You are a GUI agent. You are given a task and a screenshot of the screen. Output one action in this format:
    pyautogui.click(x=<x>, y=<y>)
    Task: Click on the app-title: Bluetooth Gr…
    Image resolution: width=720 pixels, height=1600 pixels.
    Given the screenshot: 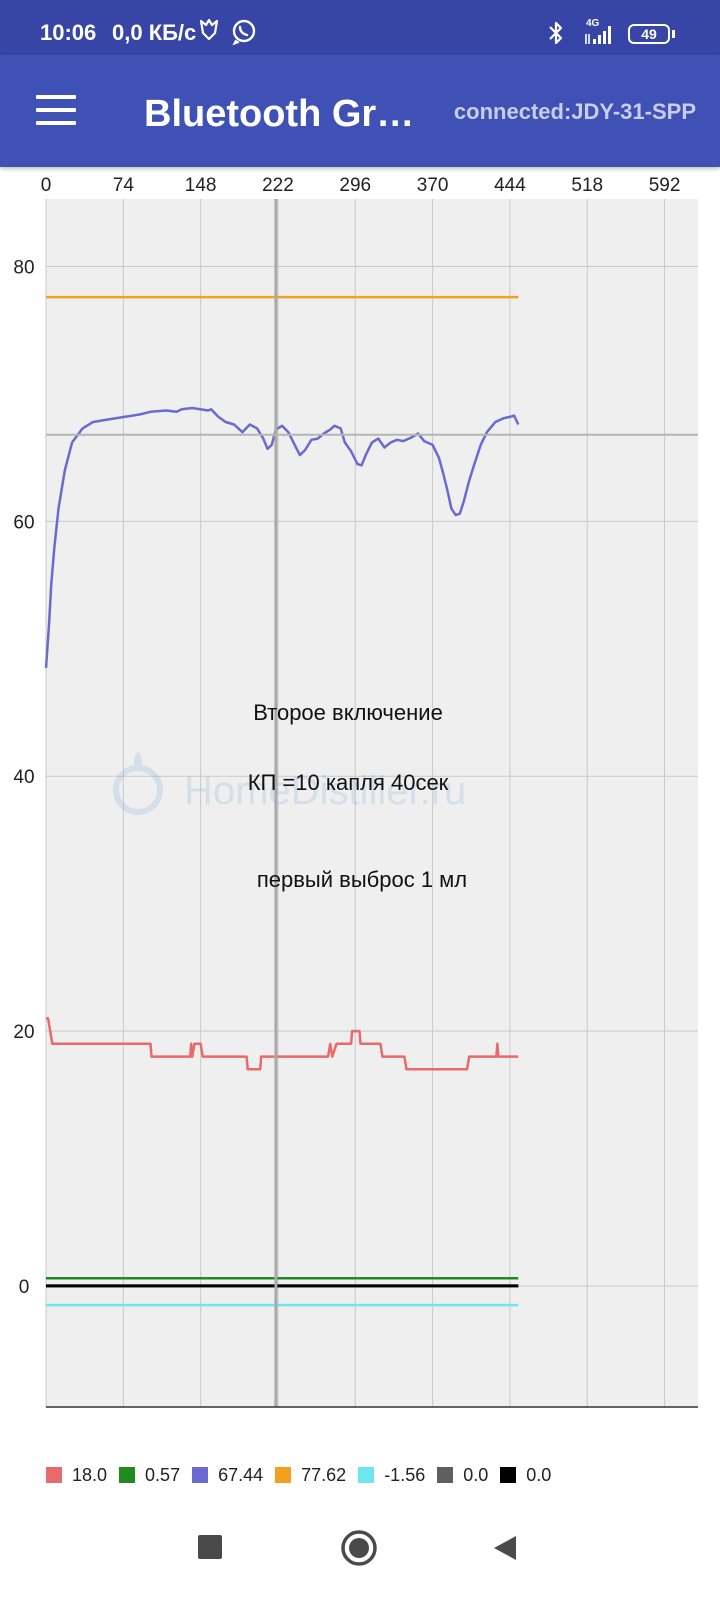 What is the action you would take?
    pyautogui.click(x=279, y=114)
    